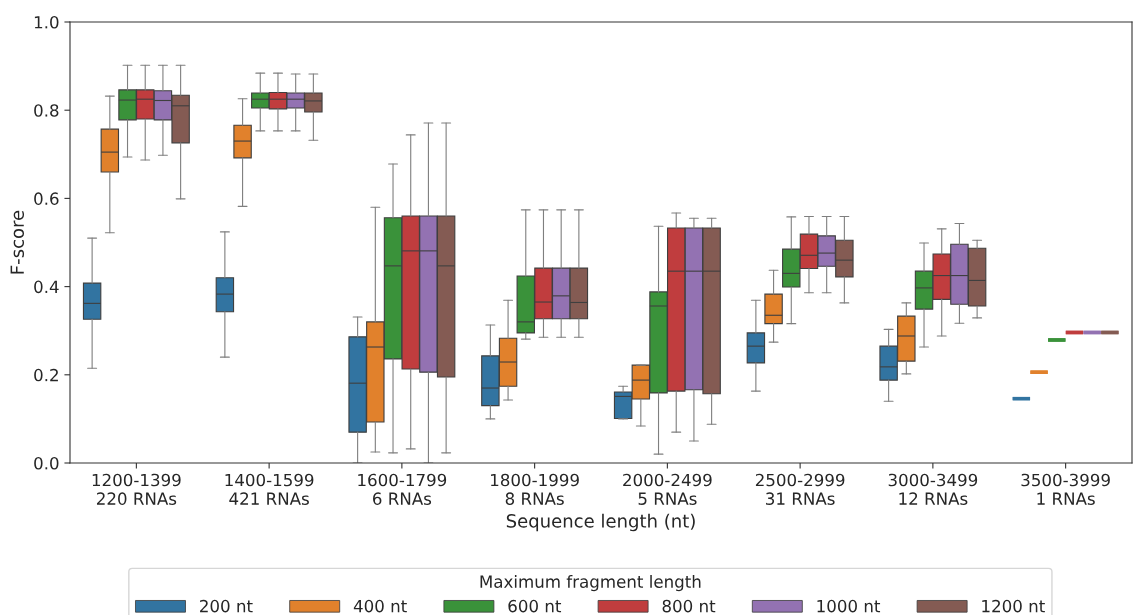 Image resolution: width=1133 pixels, height=615 pixels. I want to click on y-tick-label: 1.0, so click(46, 22).